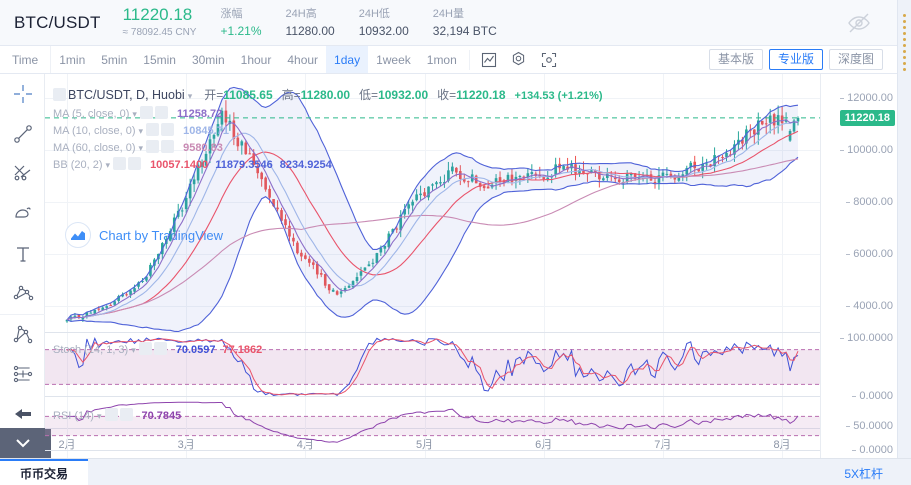 This screenshot has width=911, height=485. I want to click on indicator-name: MA (5, close, 0), so click(91, 114).